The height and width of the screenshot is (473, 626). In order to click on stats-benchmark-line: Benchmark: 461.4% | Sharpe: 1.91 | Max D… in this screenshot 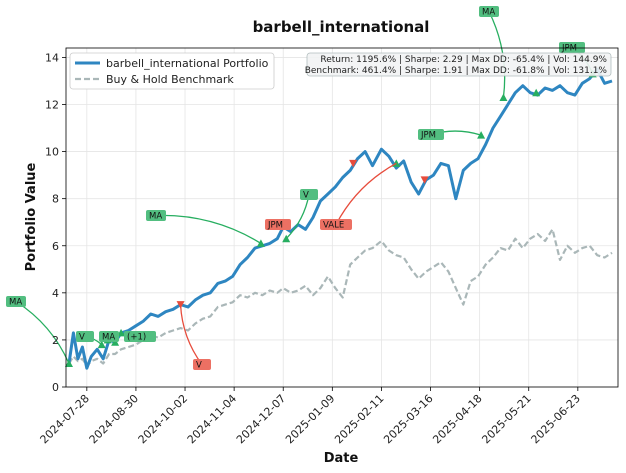, I will do `click(456, 71)`.